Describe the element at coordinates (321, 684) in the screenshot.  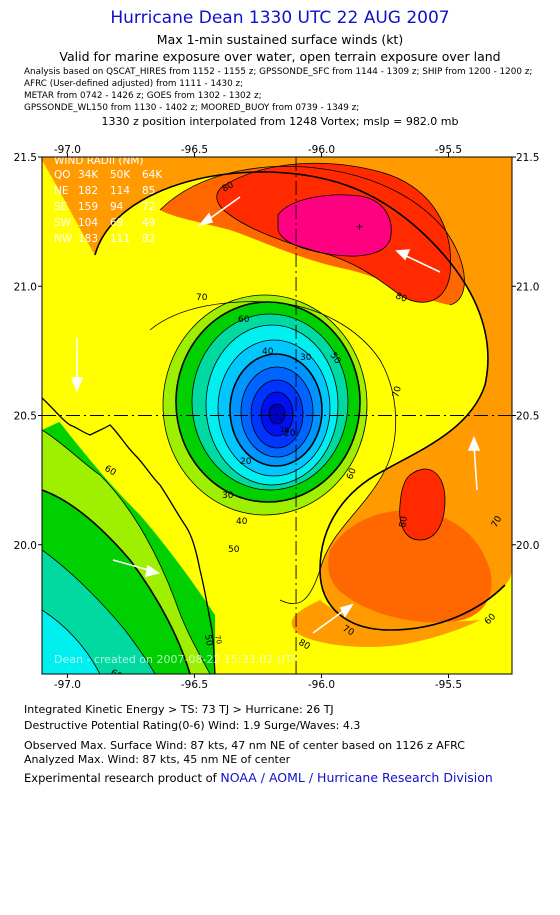
I see `lon-label-bottom: -96.0` at that location.